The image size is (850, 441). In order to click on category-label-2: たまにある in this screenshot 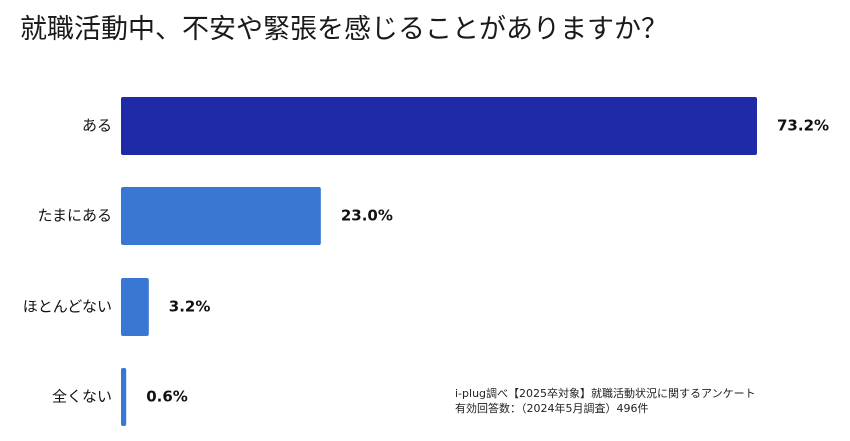, I will do `click(74, 216)`.